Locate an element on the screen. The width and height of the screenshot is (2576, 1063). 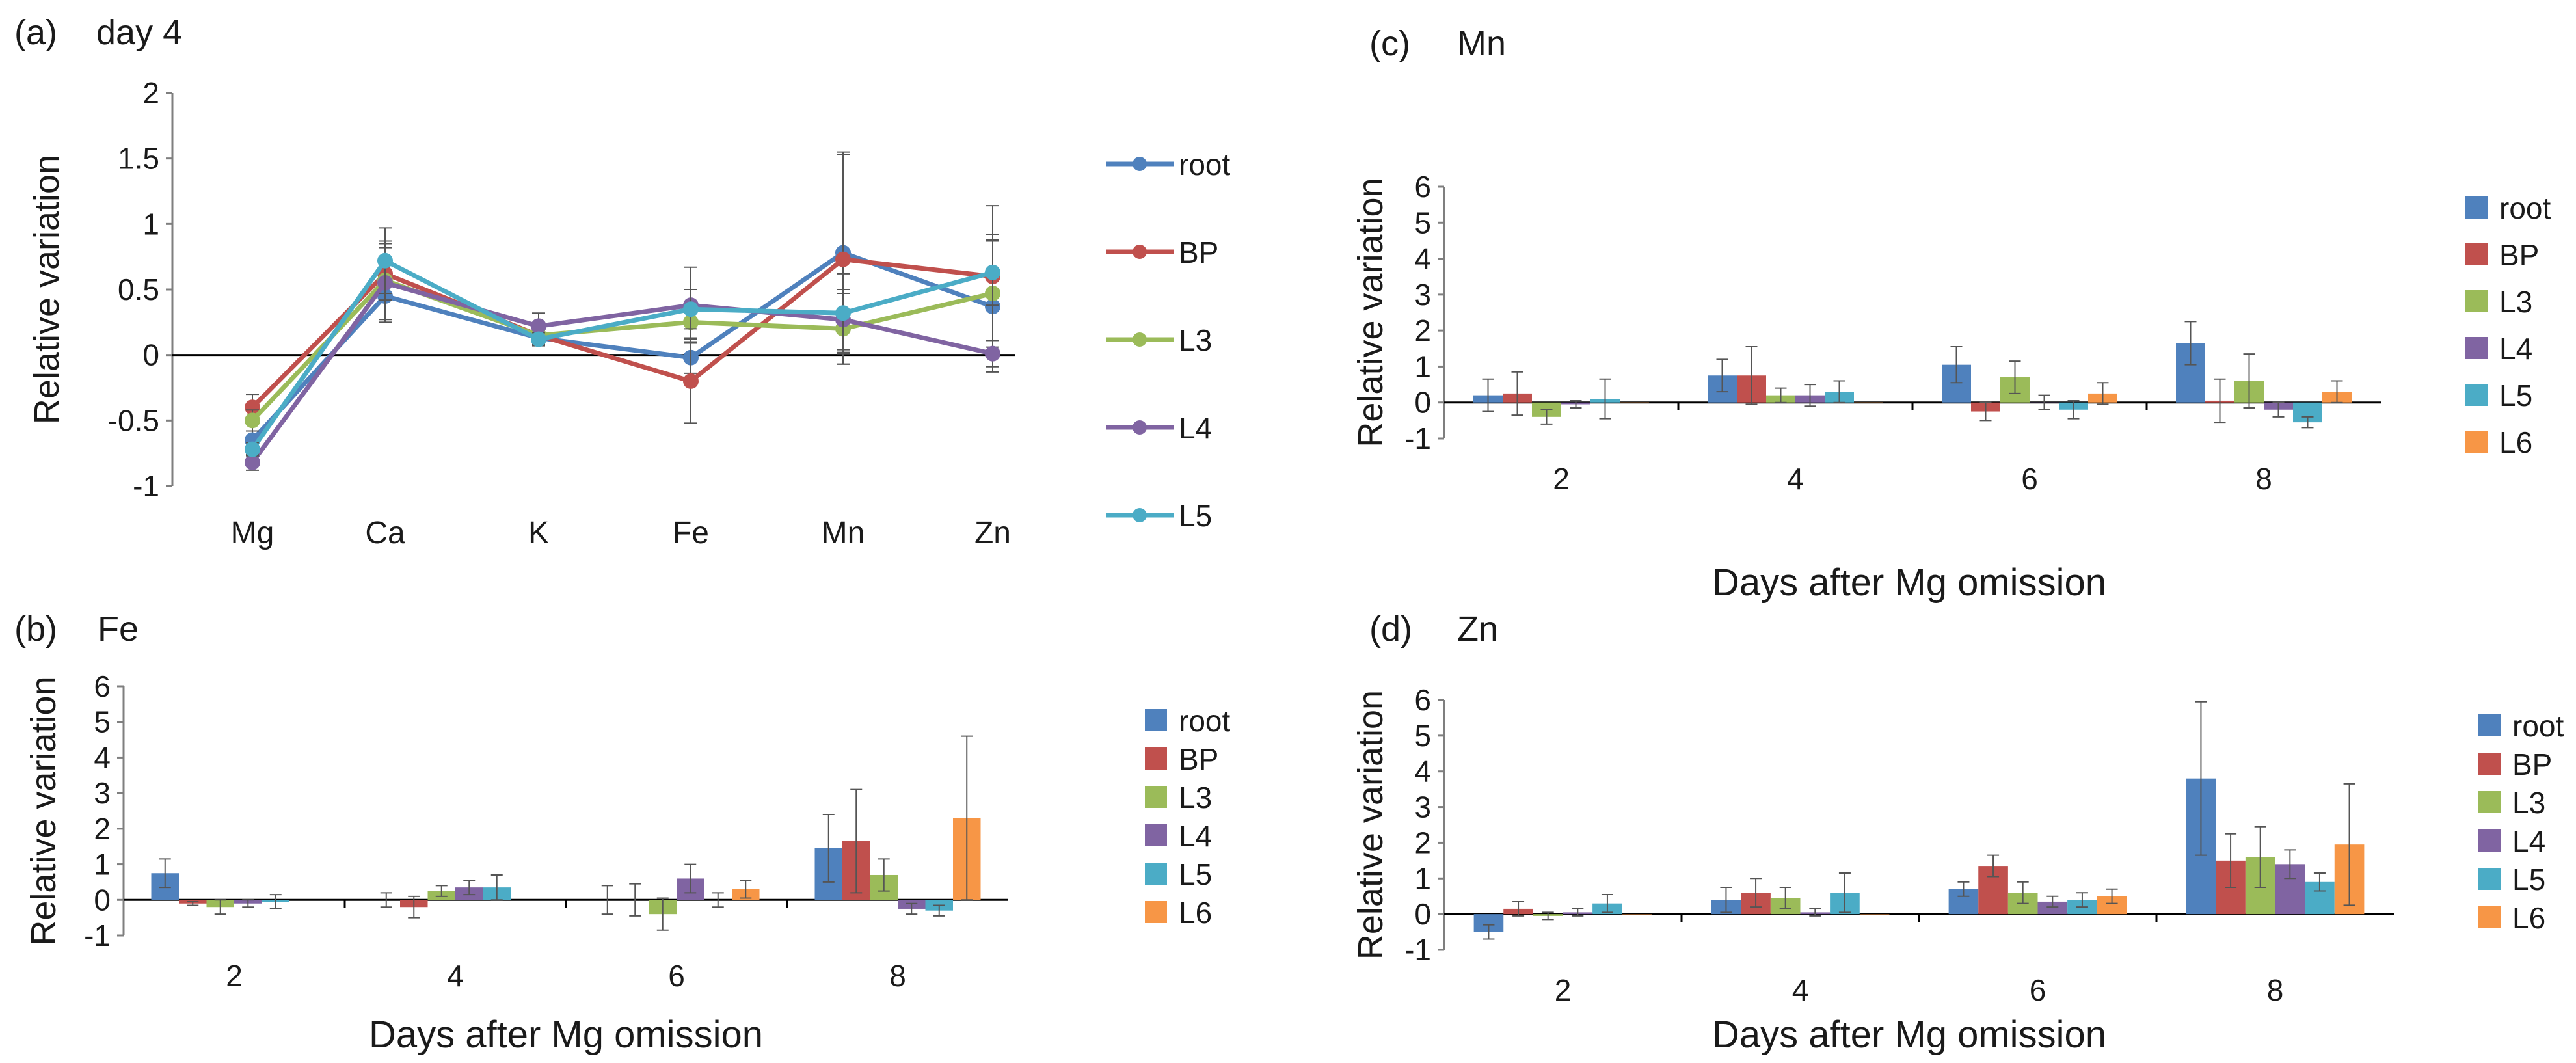
chart-title: Zn is located at coordinates (1477, 629).